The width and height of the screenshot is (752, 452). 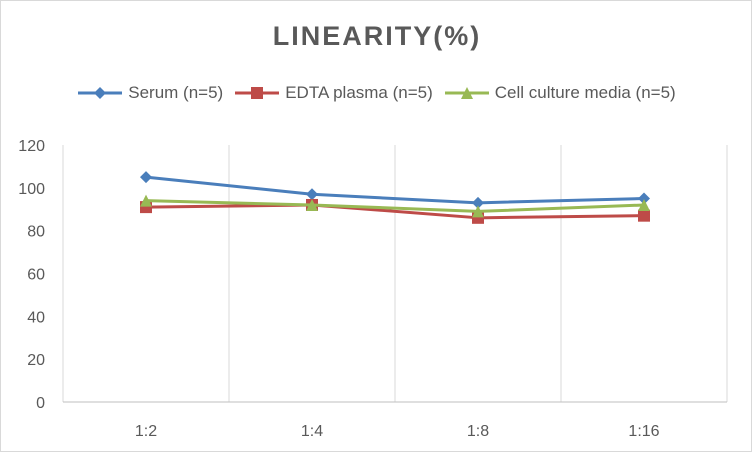 I want to click on legend-marker-cell-culture-media, so click(x=466, y=93).